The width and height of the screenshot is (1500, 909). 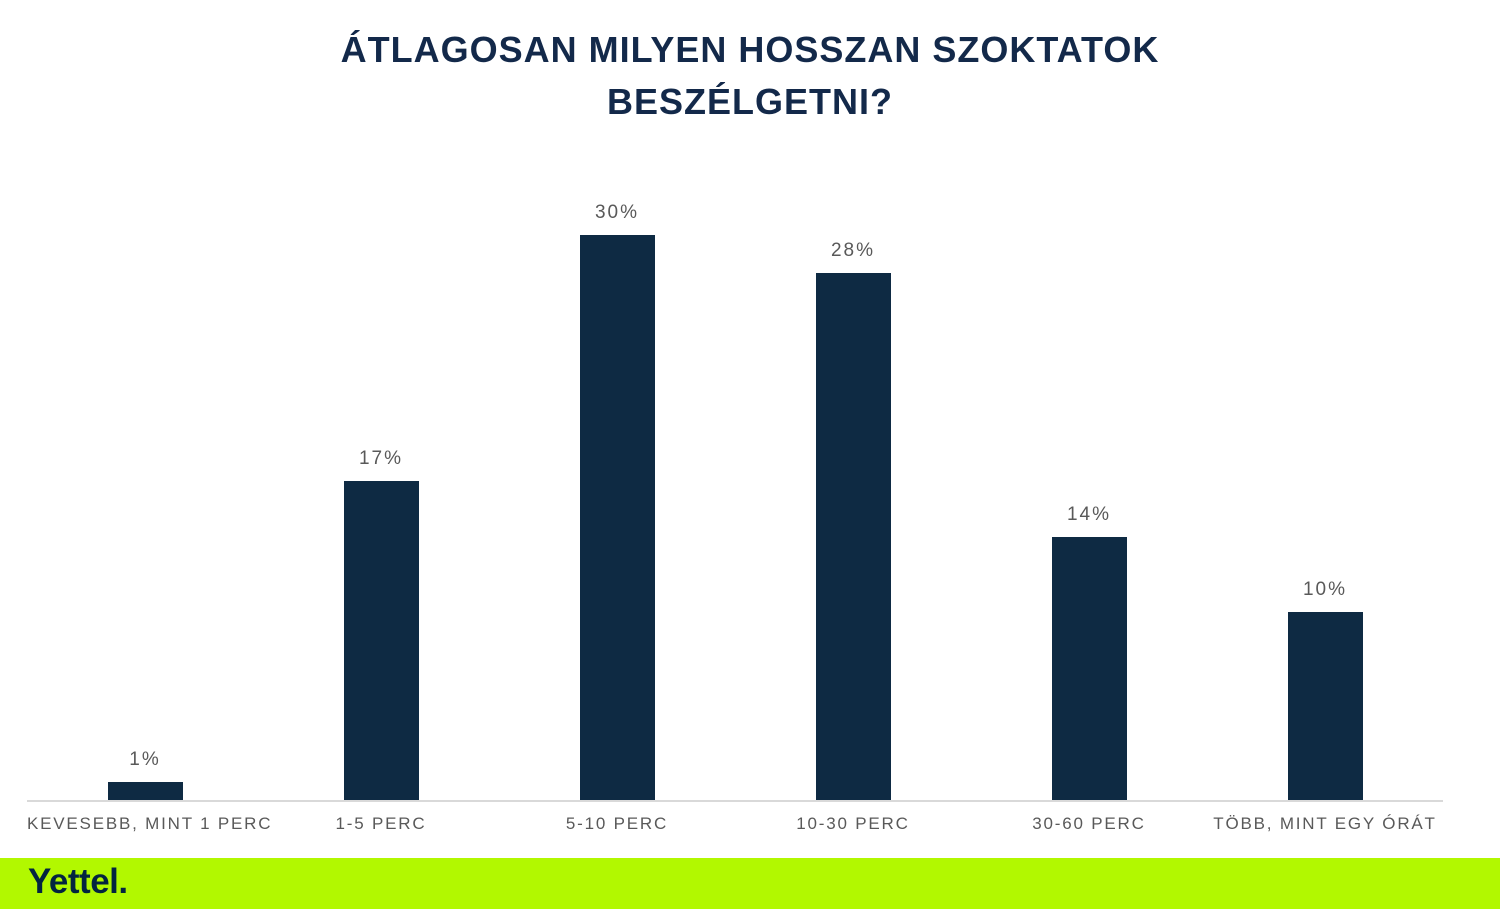 I want to click on bar-column: 10%, so click(x=1325, y=690).